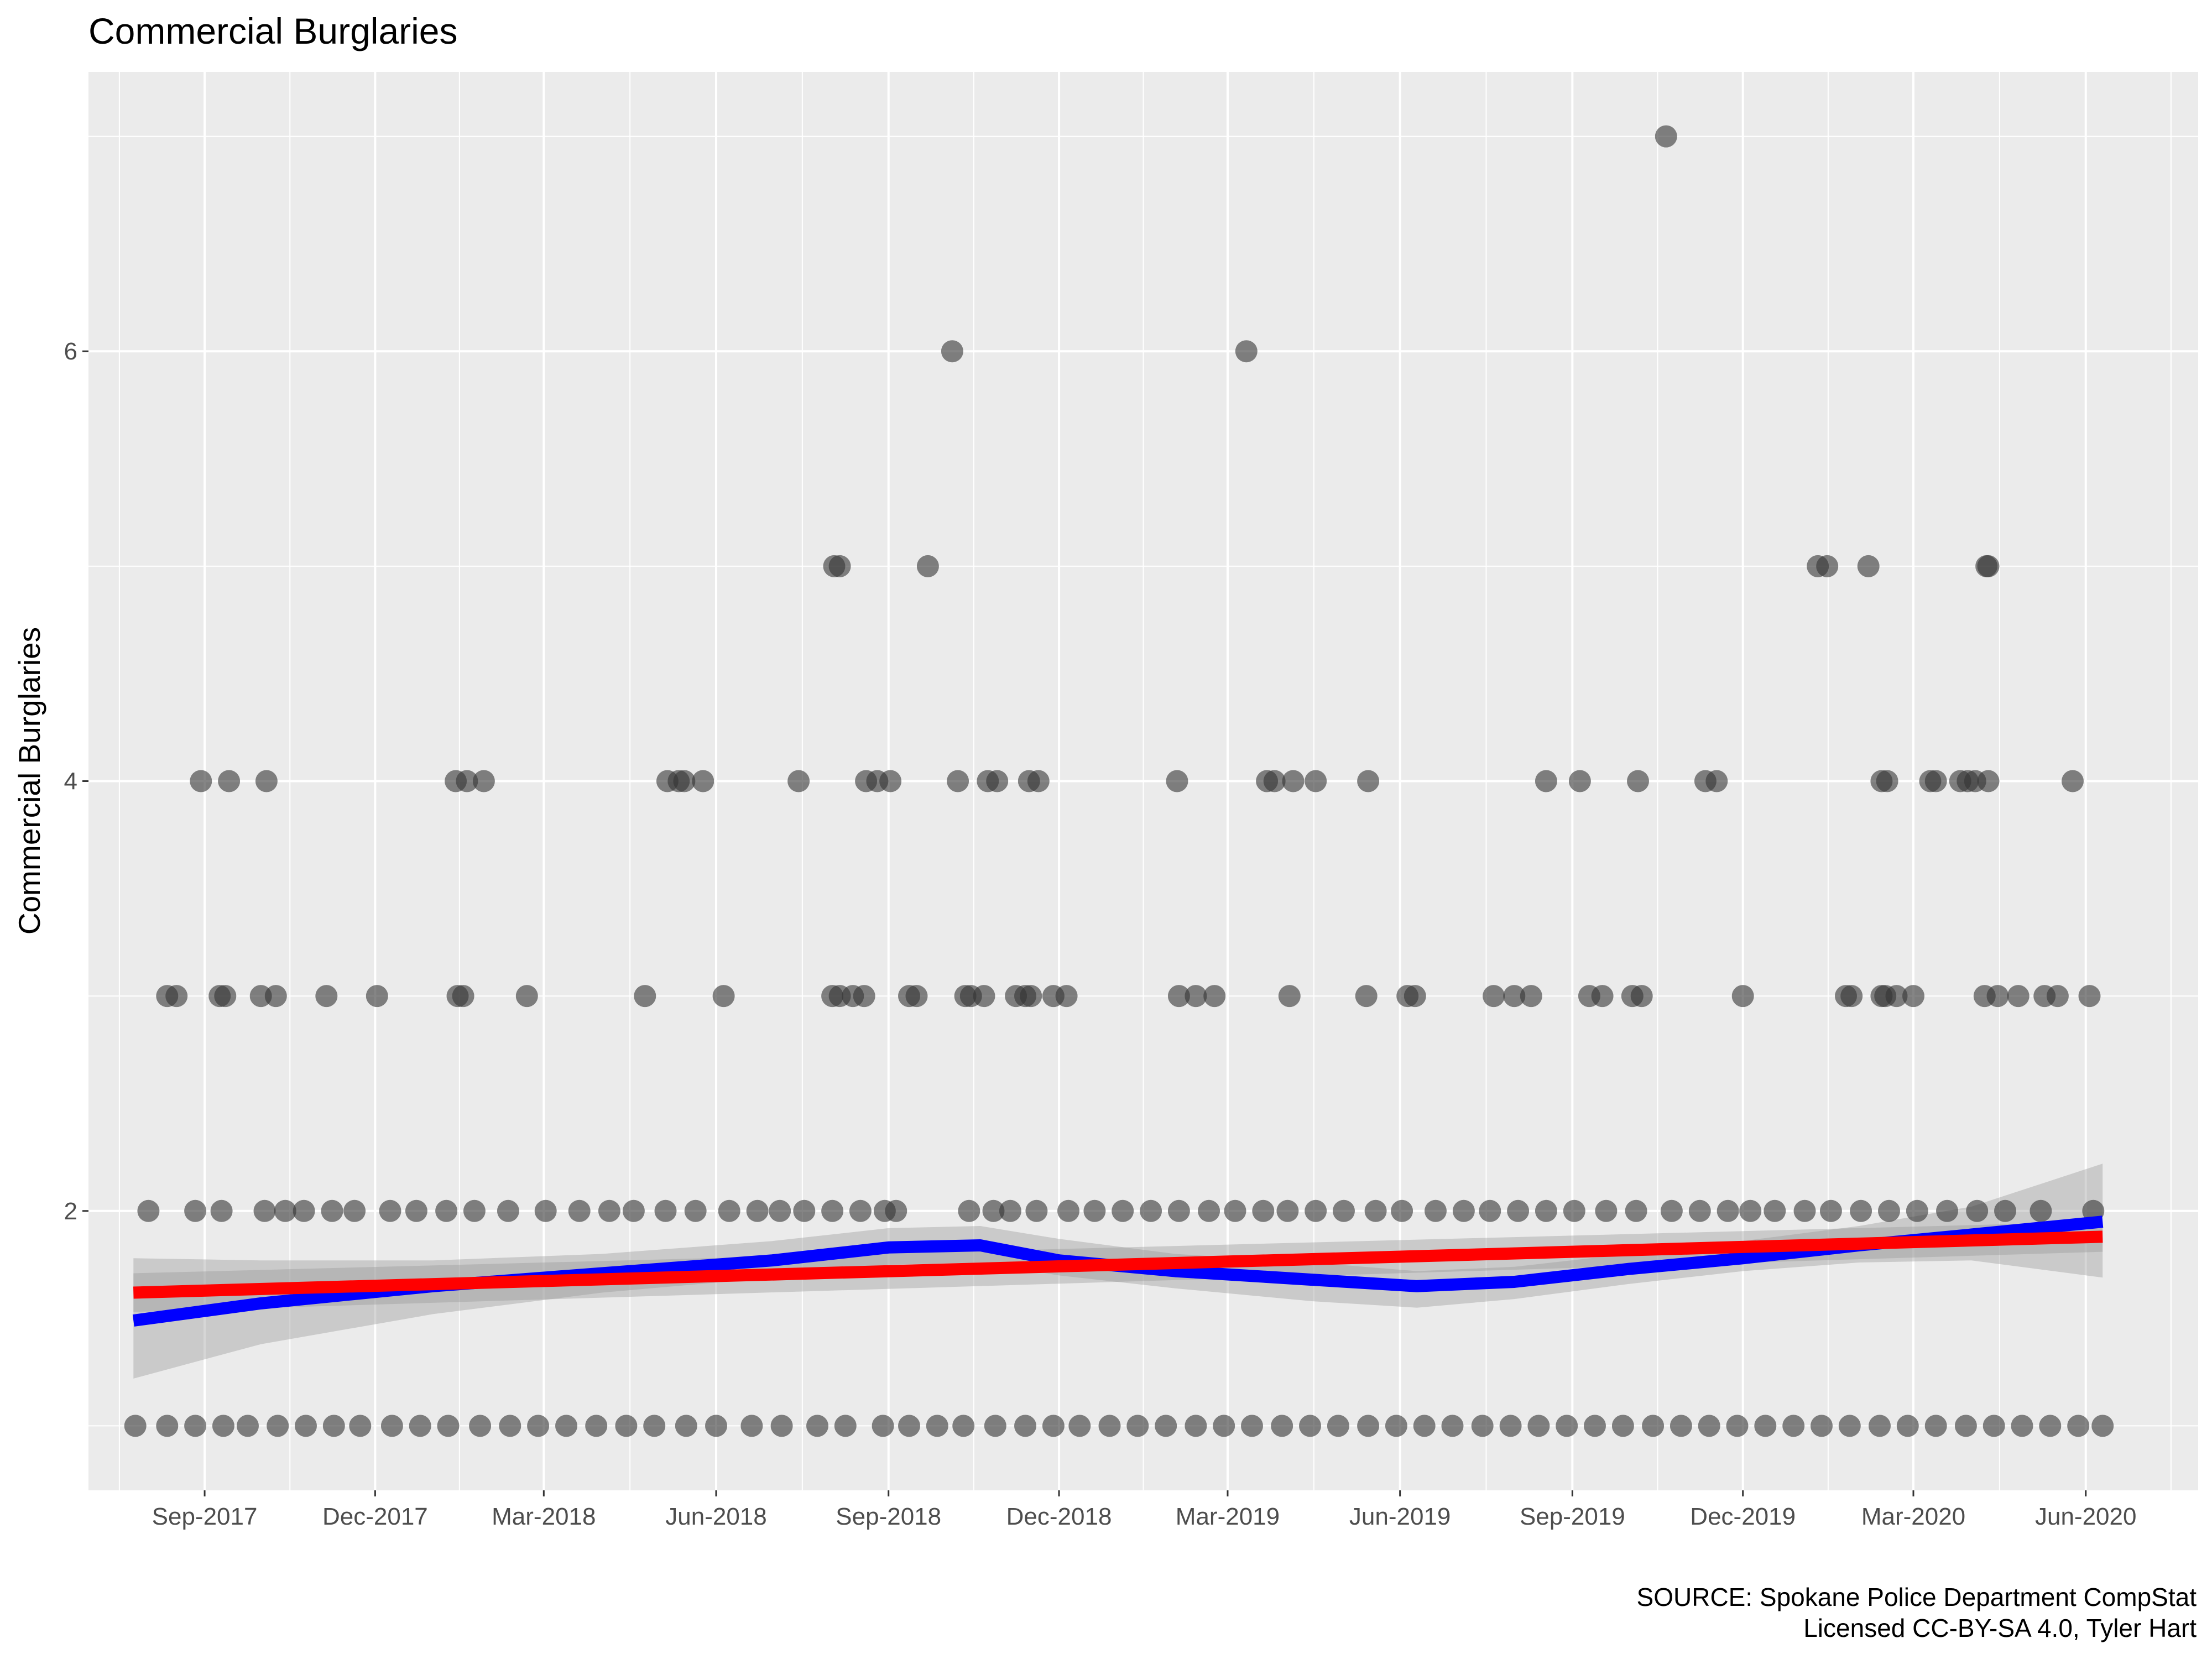  What do you see at coordinates (889, 1516) in the screenshot?
I see `x-tick-label: Sep-2018` at bounding box center [889, 1516].